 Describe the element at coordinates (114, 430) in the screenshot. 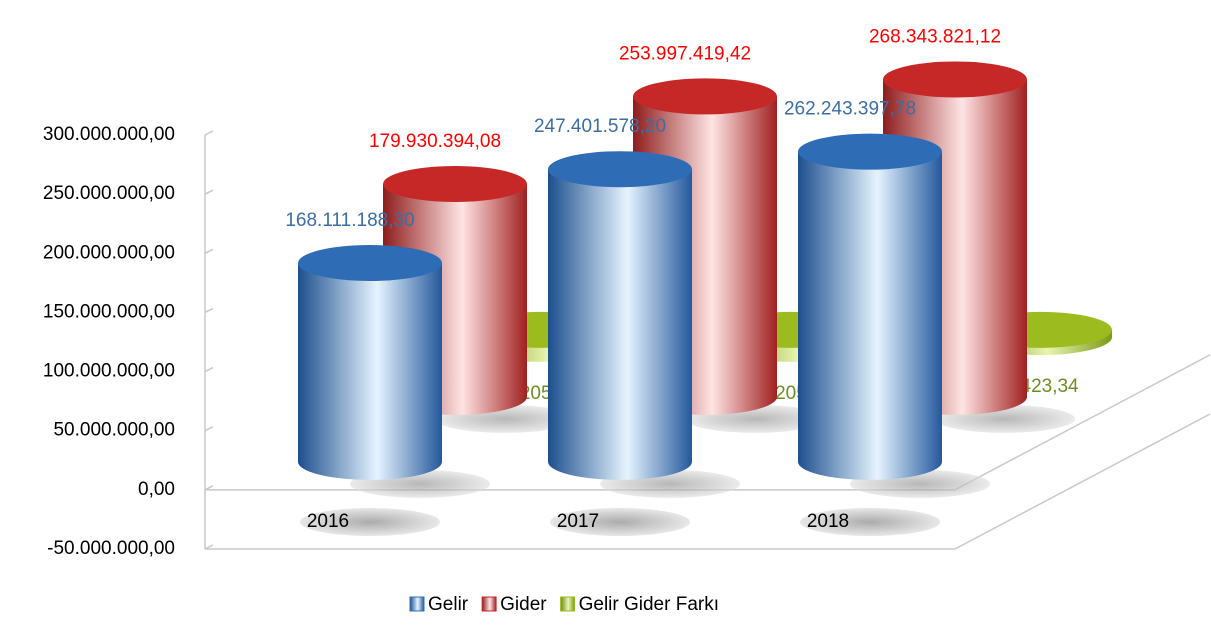

I see `y-tick-label: 50.000.000,00` at that location.